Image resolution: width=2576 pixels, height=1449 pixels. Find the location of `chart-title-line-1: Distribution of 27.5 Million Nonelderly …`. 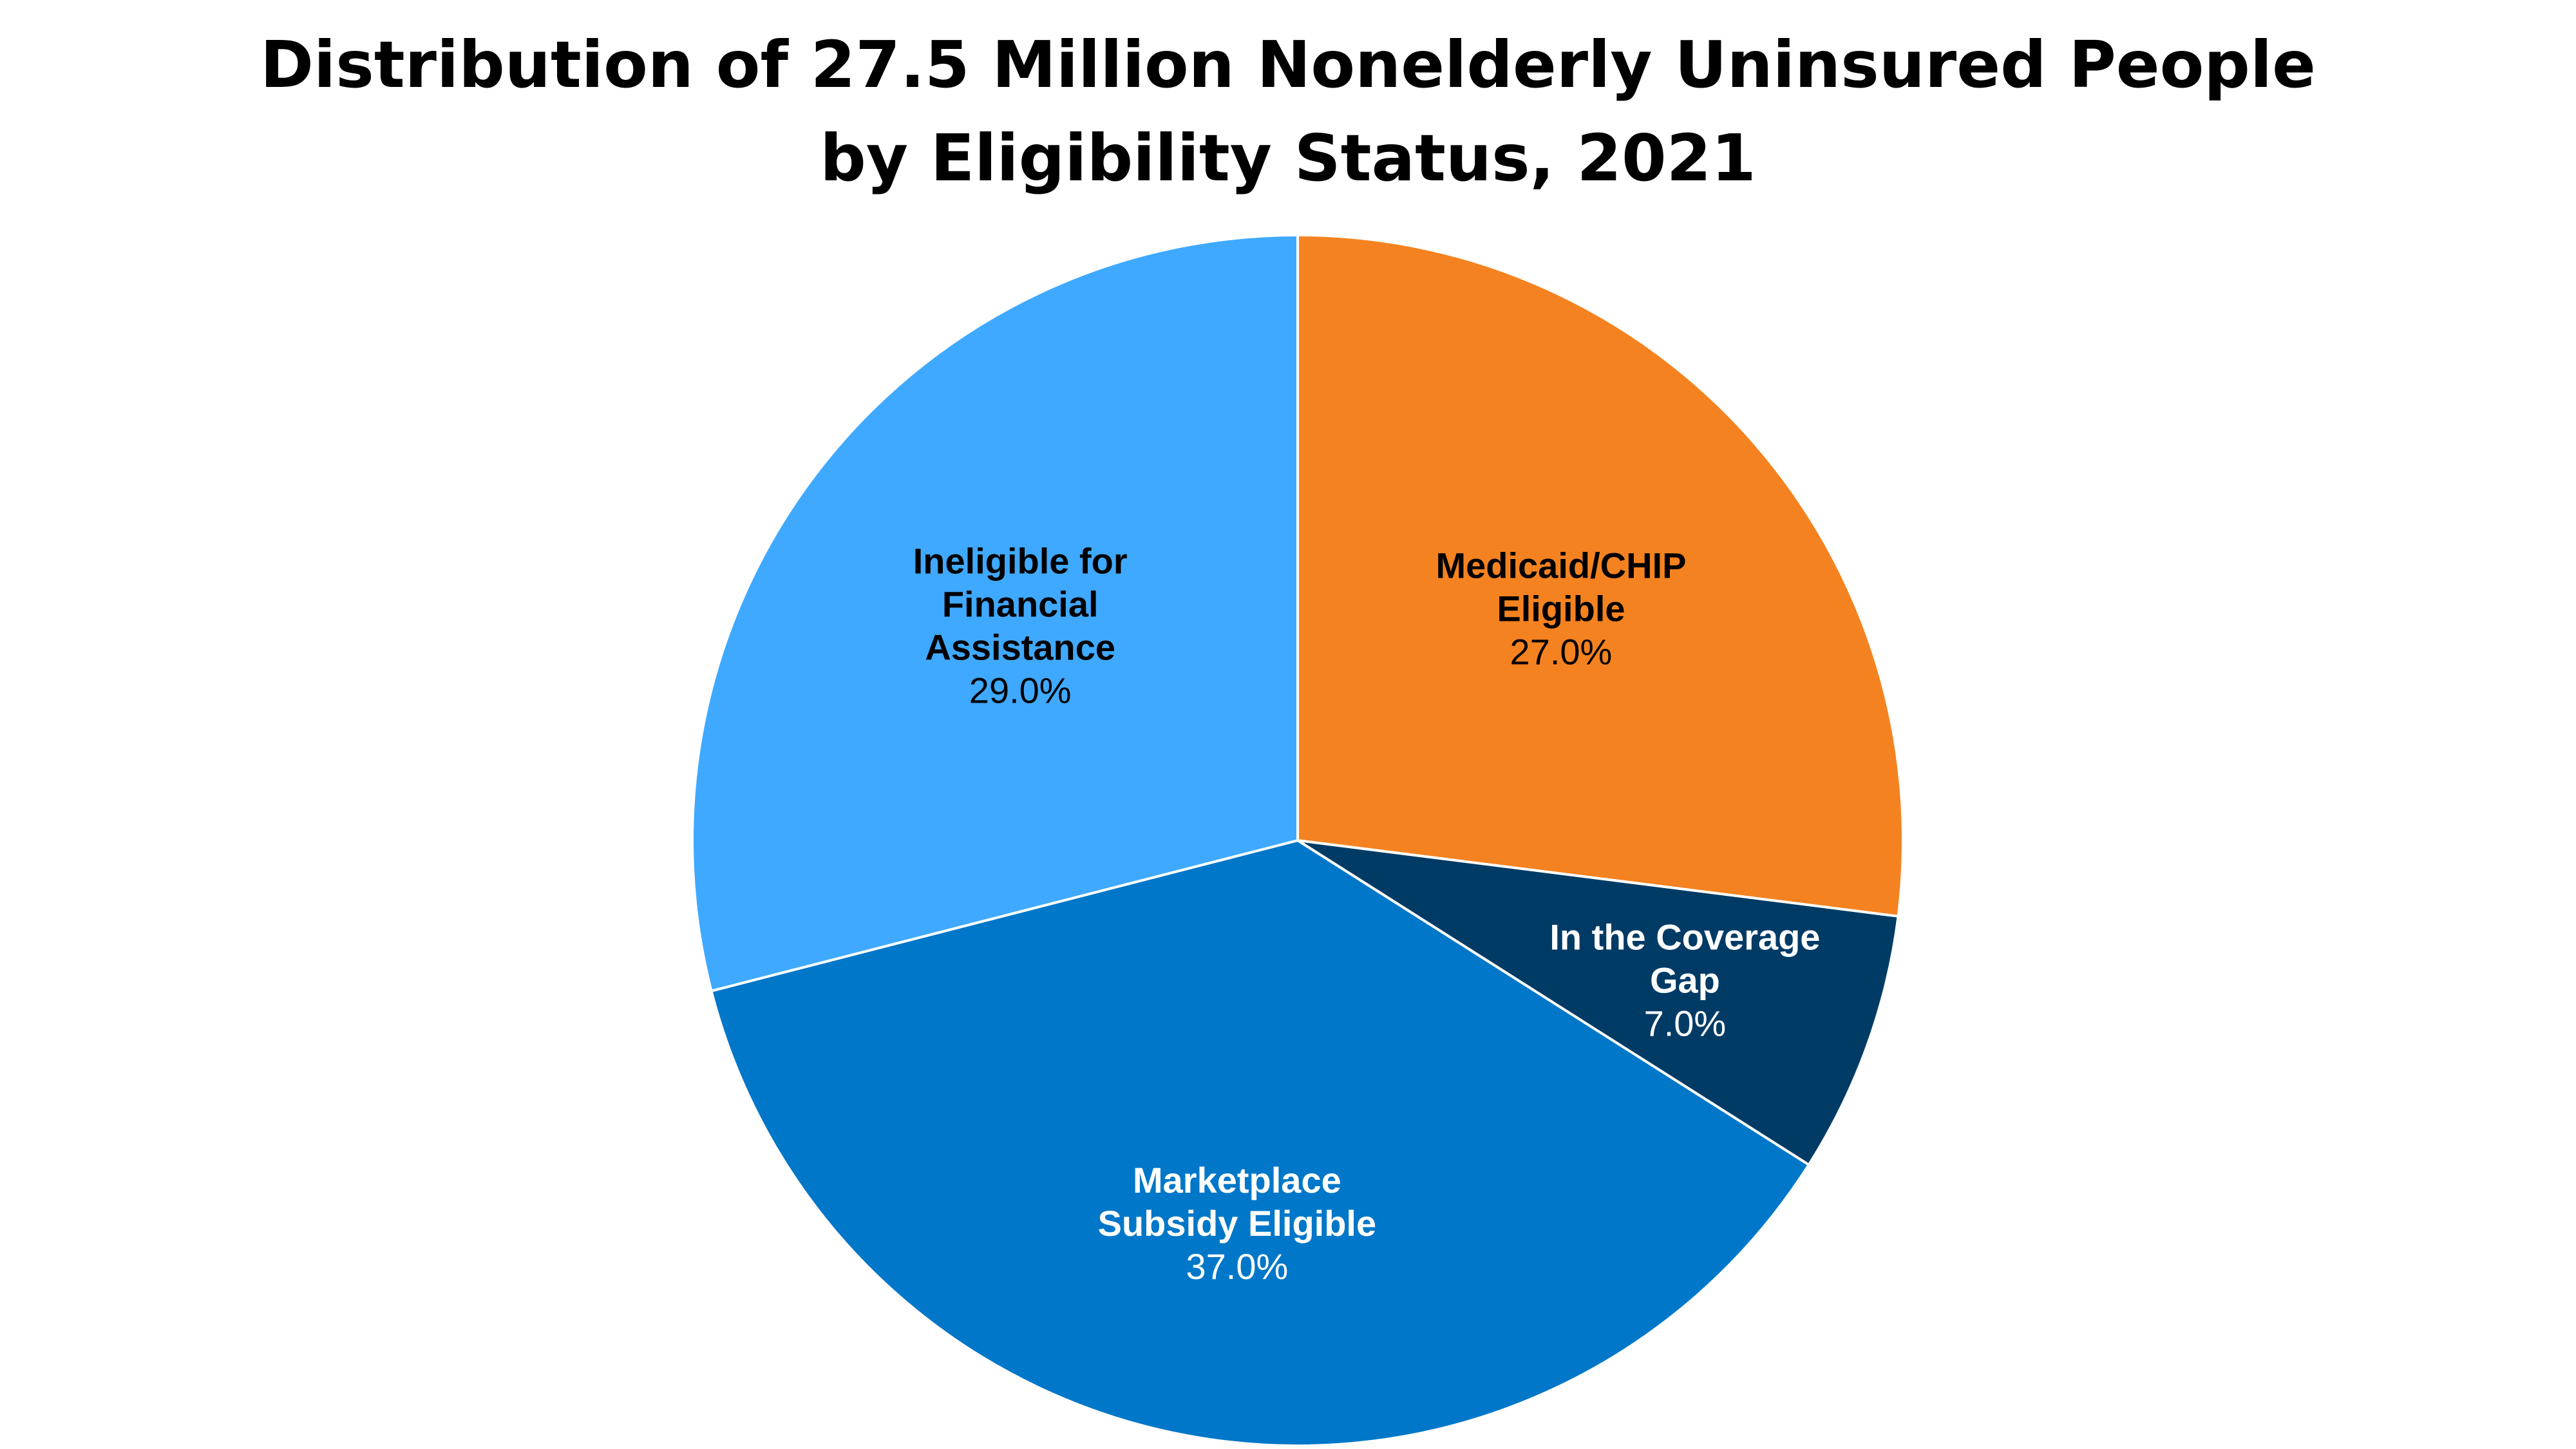

chart-title-line-1: Distribution of 27.5 Million Nonelderly … is located at coordinates (1288, 64).